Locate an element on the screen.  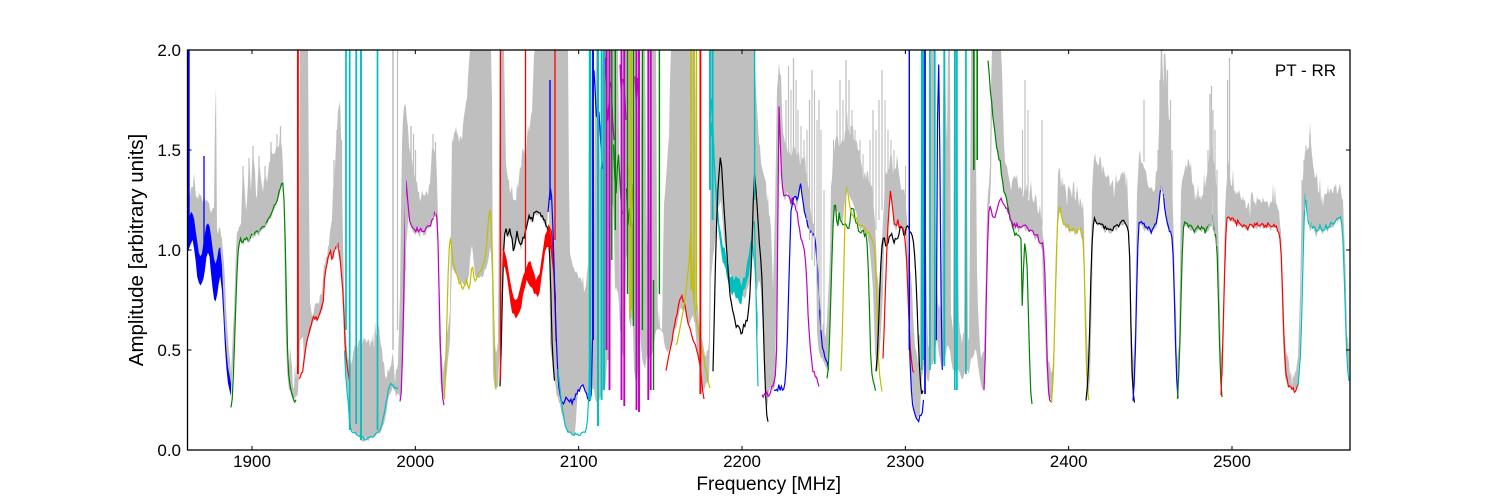
svg-text: 1900 is located at coordinates (252, 461).